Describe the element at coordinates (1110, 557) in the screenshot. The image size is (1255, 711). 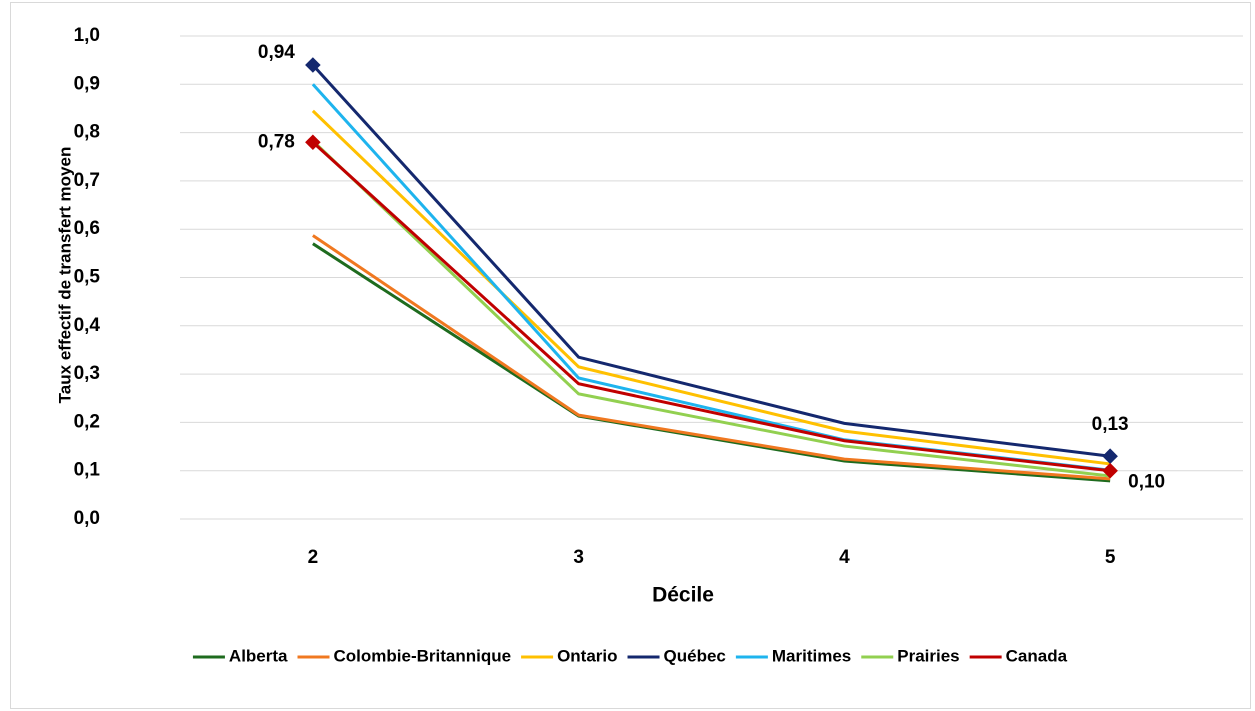
I see `x-tick-label: 5` at that location.